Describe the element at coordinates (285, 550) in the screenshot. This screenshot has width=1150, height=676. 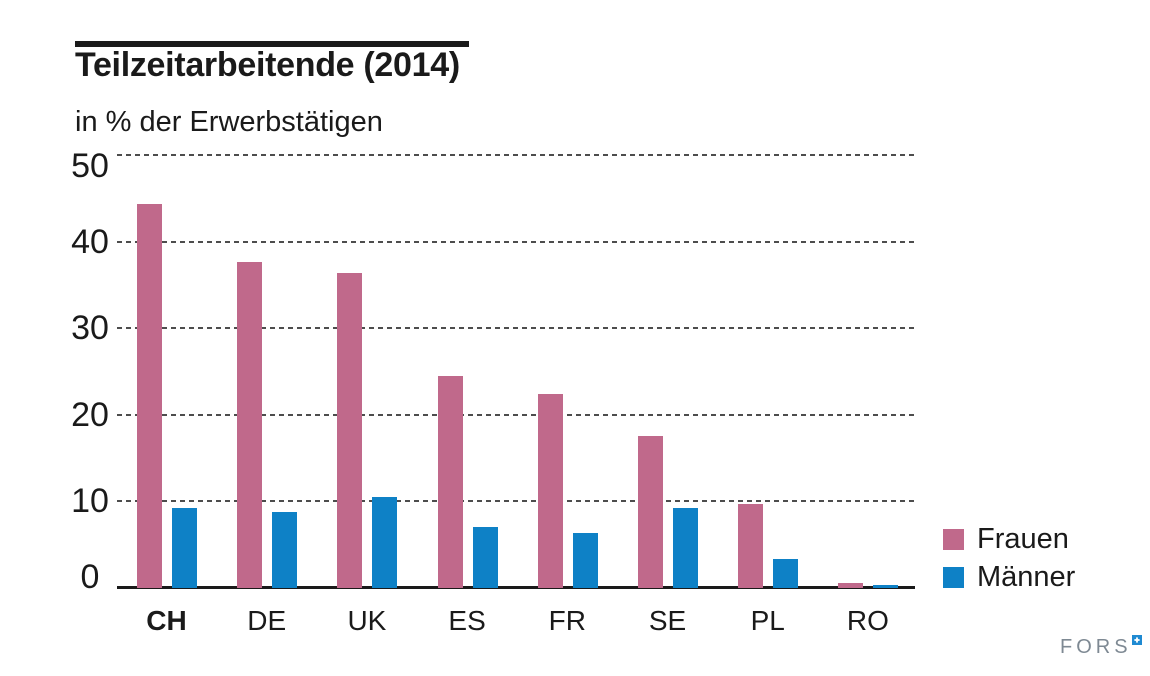
I see `bar-maenner-de` at that location.